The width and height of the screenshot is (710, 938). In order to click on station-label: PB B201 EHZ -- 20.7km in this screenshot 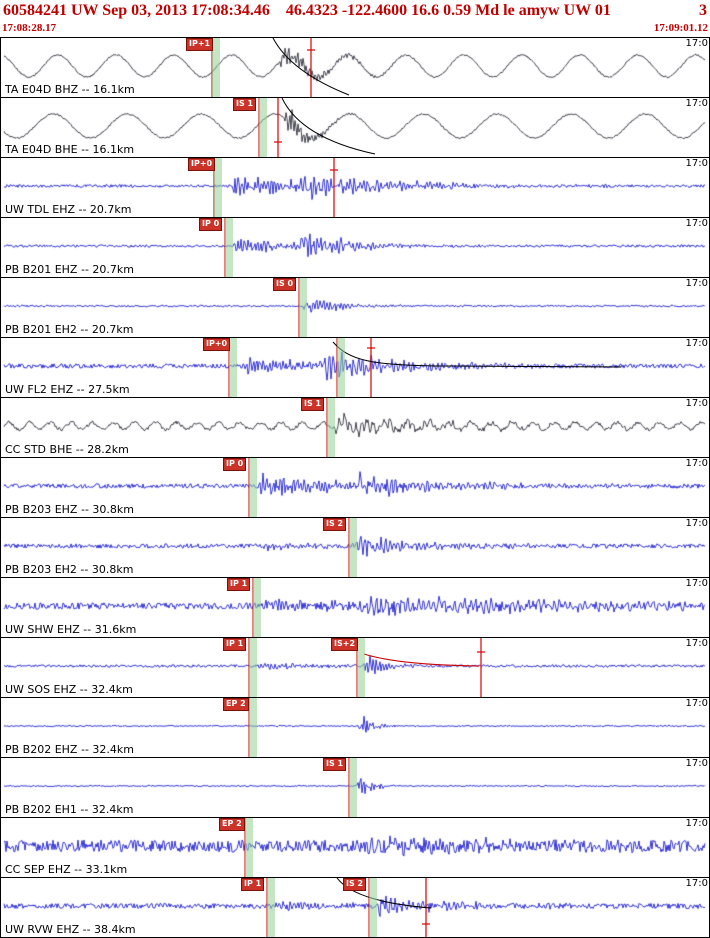, I will do `click(69, 269)`.